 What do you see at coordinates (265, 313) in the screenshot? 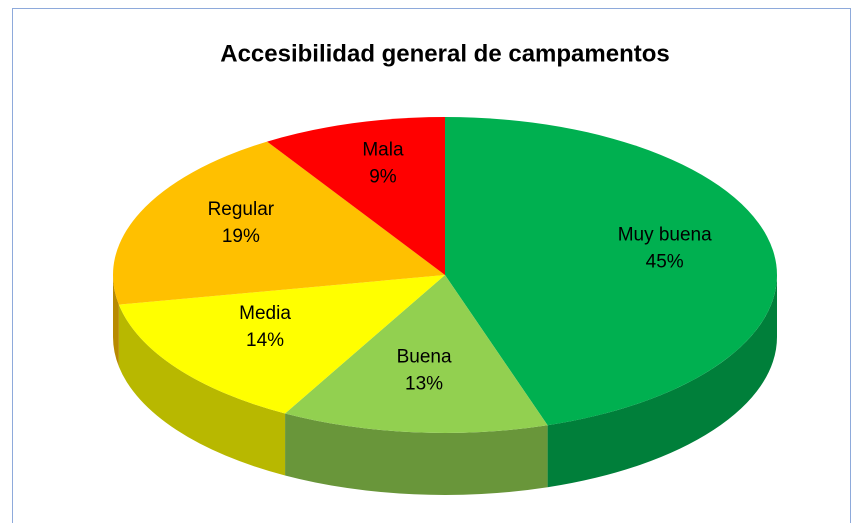
I see `data-label-name: Media` at bounding box center [265, 313].